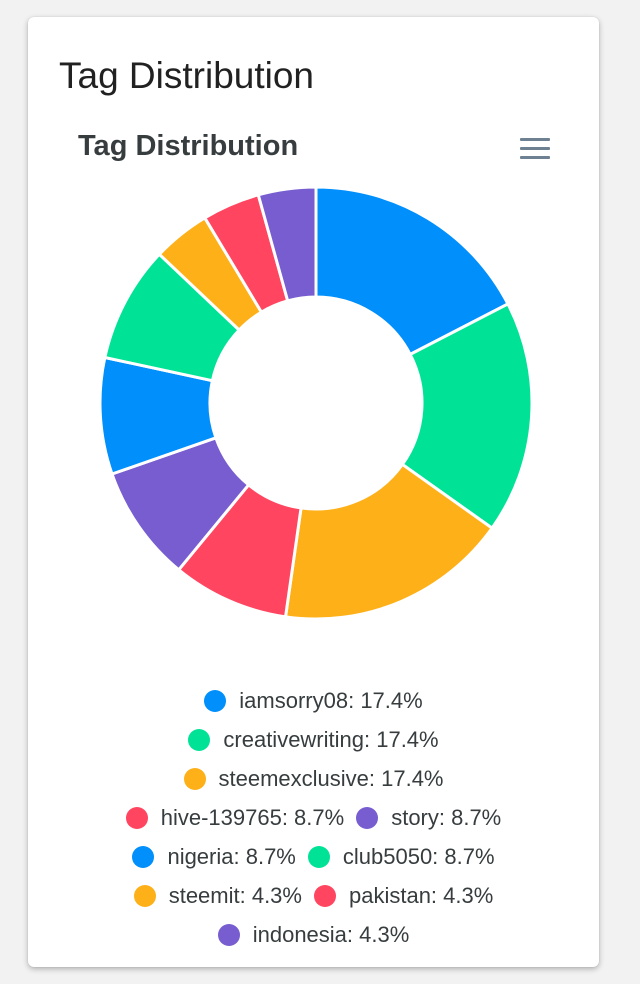  I want to click on donut-slice-indonesia, so click(287, 244).